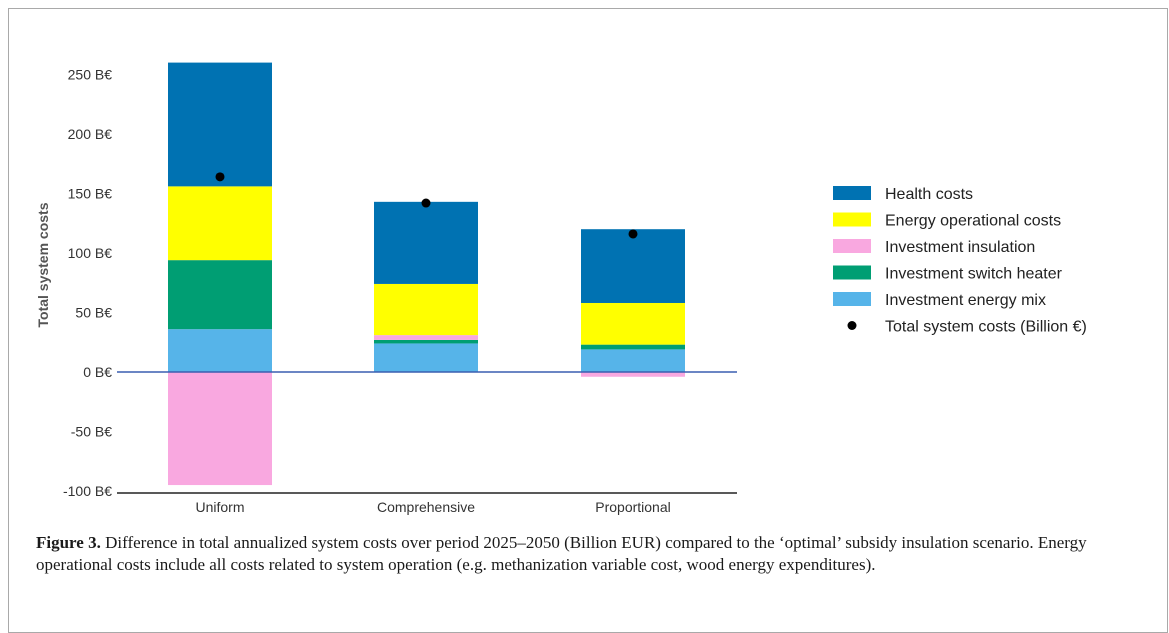  Describe the element at coordinates (68, 542) in the screenshot. I see `caption-label: Figure 3.` at that location.